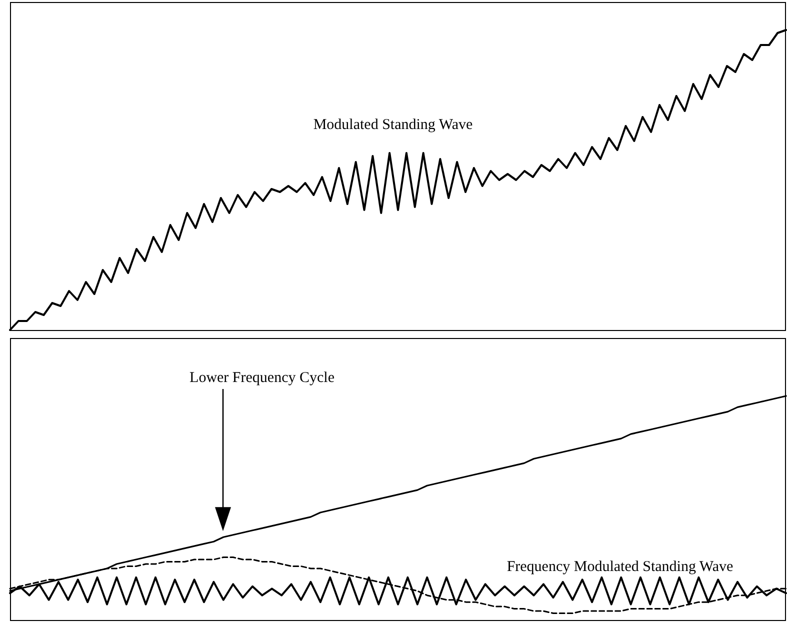 This screenshot has height=626, width=787. Describe the element at coordinates (620, 566) in the screenshot. I see `annotation: Frequency Modulated Standing Wave` at that location.